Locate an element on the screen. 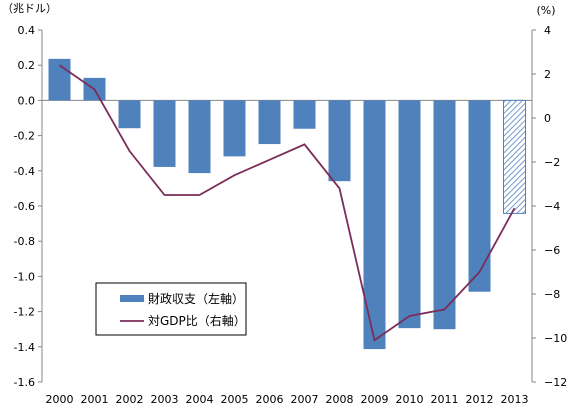 This screenshot has width=572, height=410. right-tick-label: 0 is located at coordinates (547, 118).